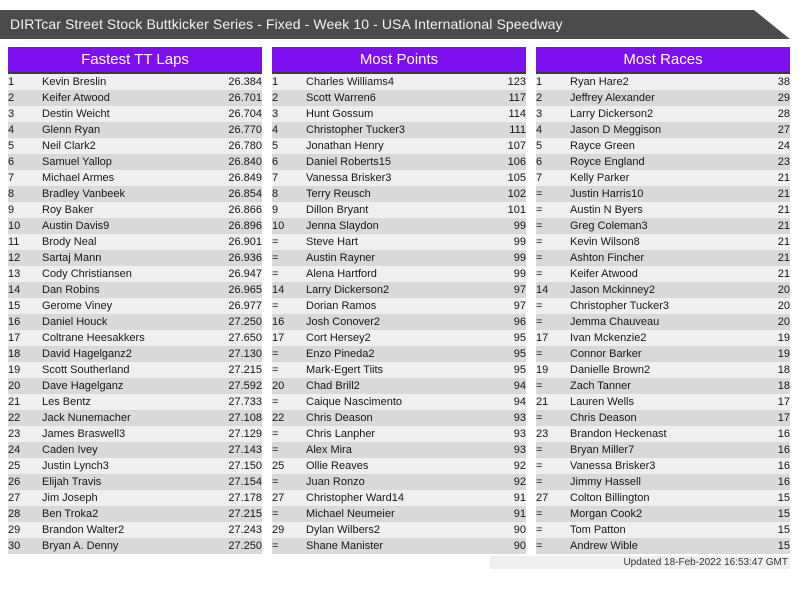 The width and height of the screenshot is (800, 600). Describe the element at coordinates (77, 162) in the screenshot. I see `row-driver-name: Samuel Yallop` at that location.